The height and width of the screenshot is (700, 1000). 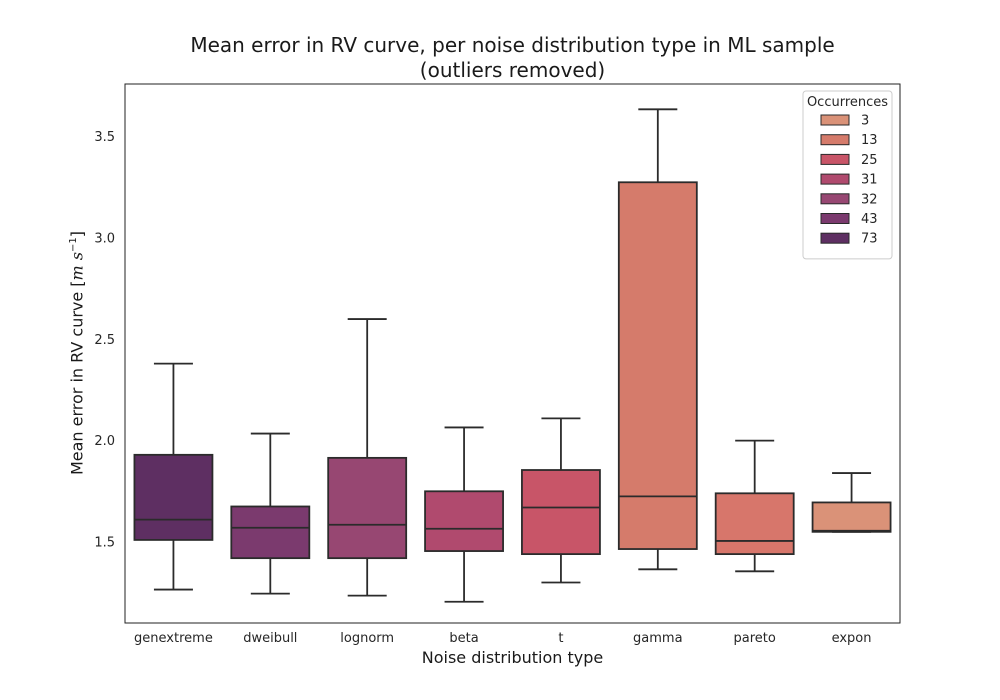 I want to click on legend-label: 3, so click(x=865, y=121).